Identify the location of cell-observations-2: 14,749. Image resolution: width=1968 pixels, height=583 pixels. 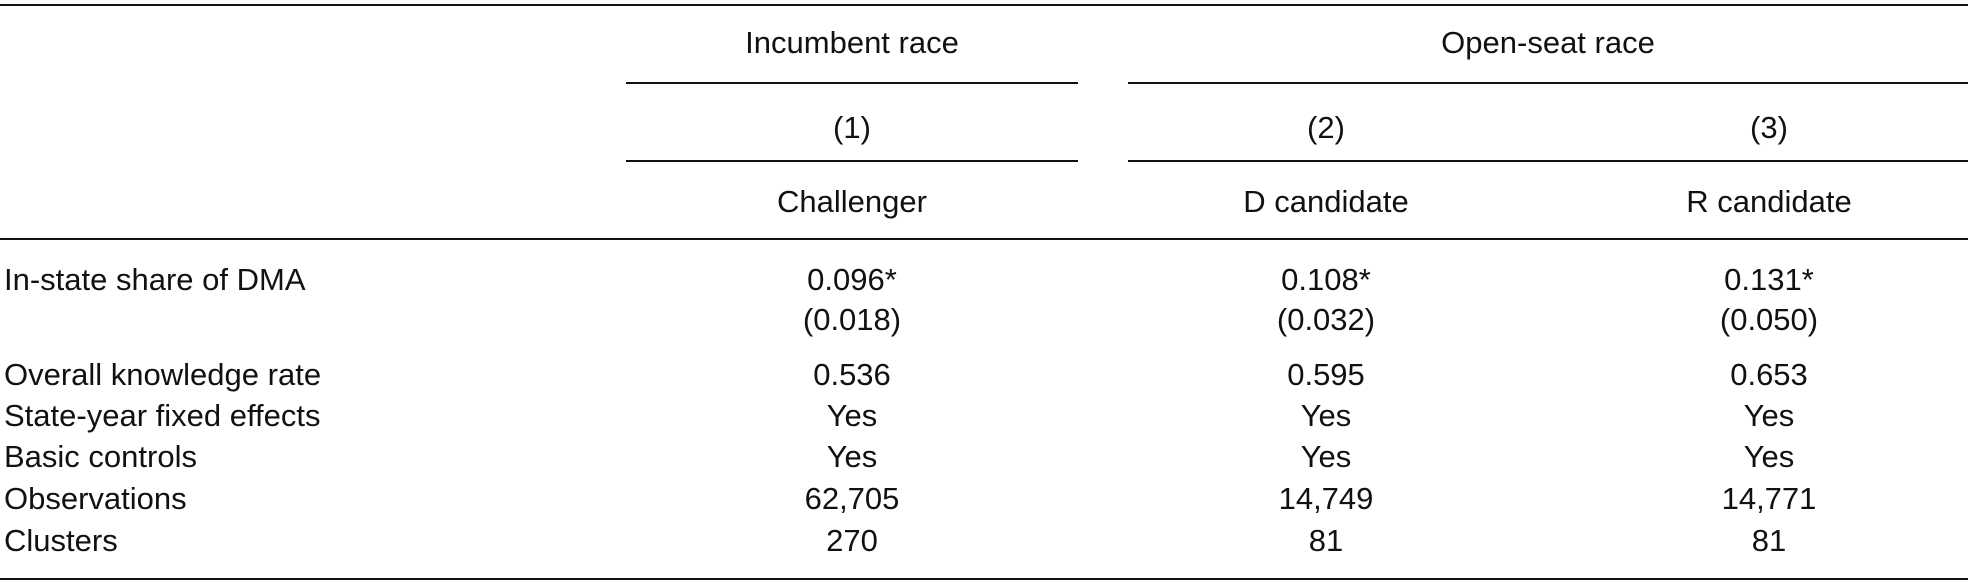
(1326, 498).